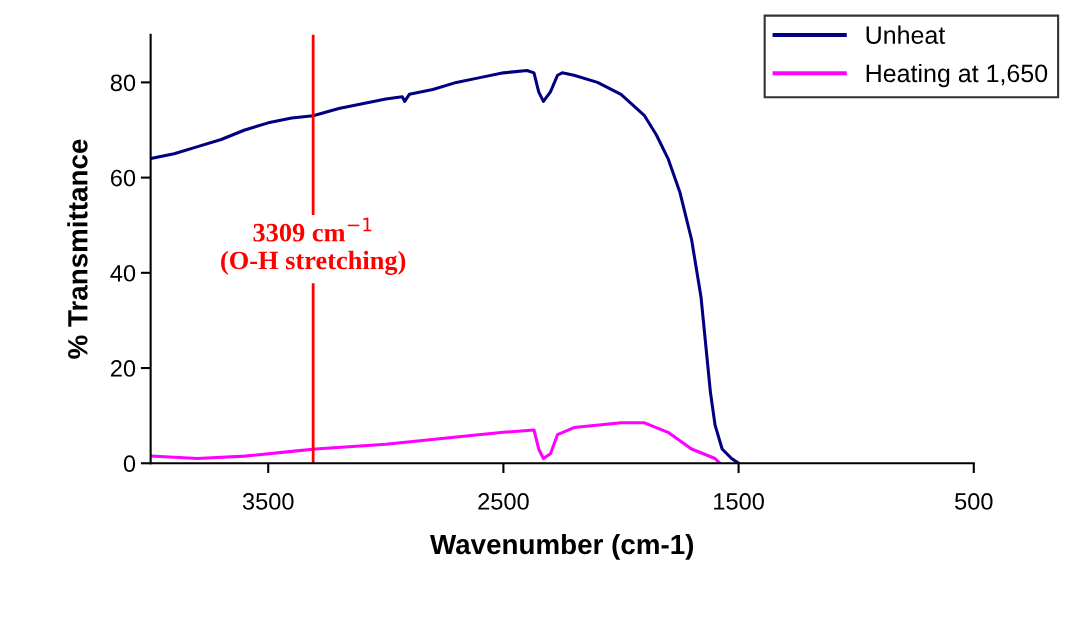 Image resolution: width=1076 pixels, height=621 pixels. Describe the element at coordinates (123, 83) in the screenshot. I see `y-tick-label: 80` at that location.